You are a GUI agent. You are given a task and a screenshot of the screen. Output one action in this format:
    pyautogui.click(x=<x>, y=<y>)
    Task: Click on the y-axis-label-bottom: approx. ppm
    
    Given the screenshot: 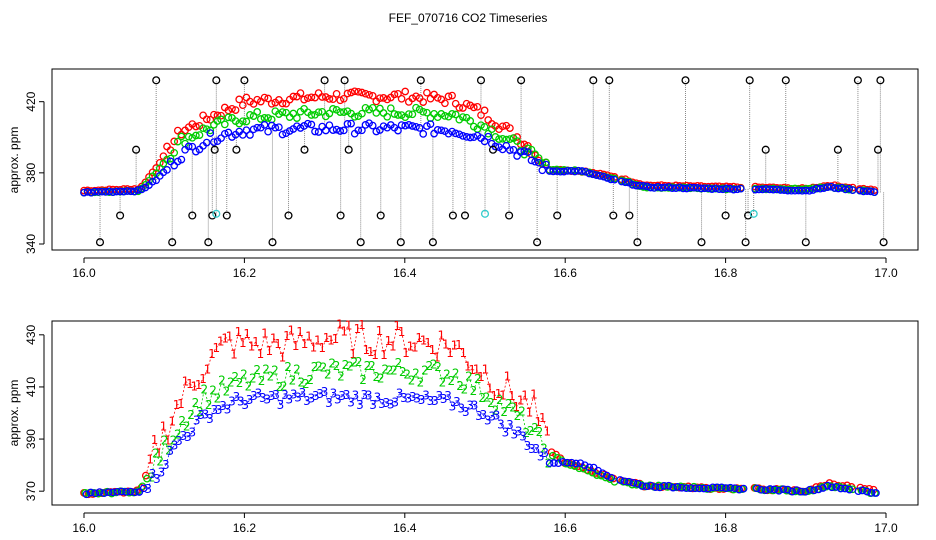 What is the action you would take?
    pyautogui.click(x=14, y=413)
    